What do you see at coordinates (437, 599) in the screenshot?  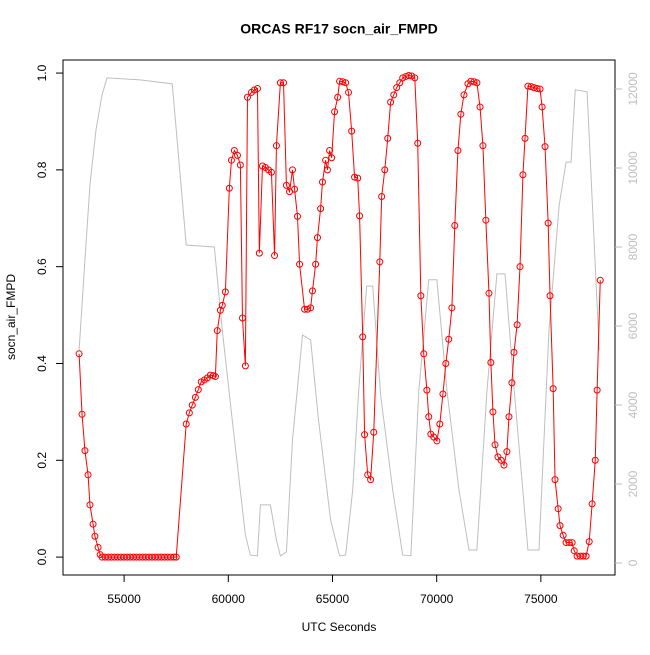 I see `x-tick-label: 70000` at bounding box center [437, 599].